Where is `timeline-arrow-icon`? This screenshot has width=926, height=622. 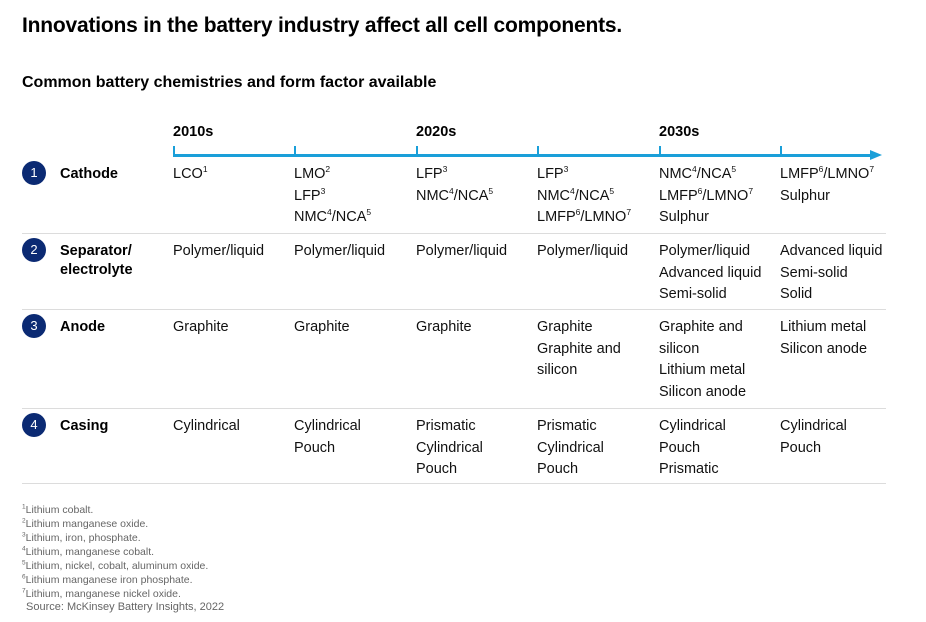 timeline-arrow-icon is located at coordinates (876, 155).